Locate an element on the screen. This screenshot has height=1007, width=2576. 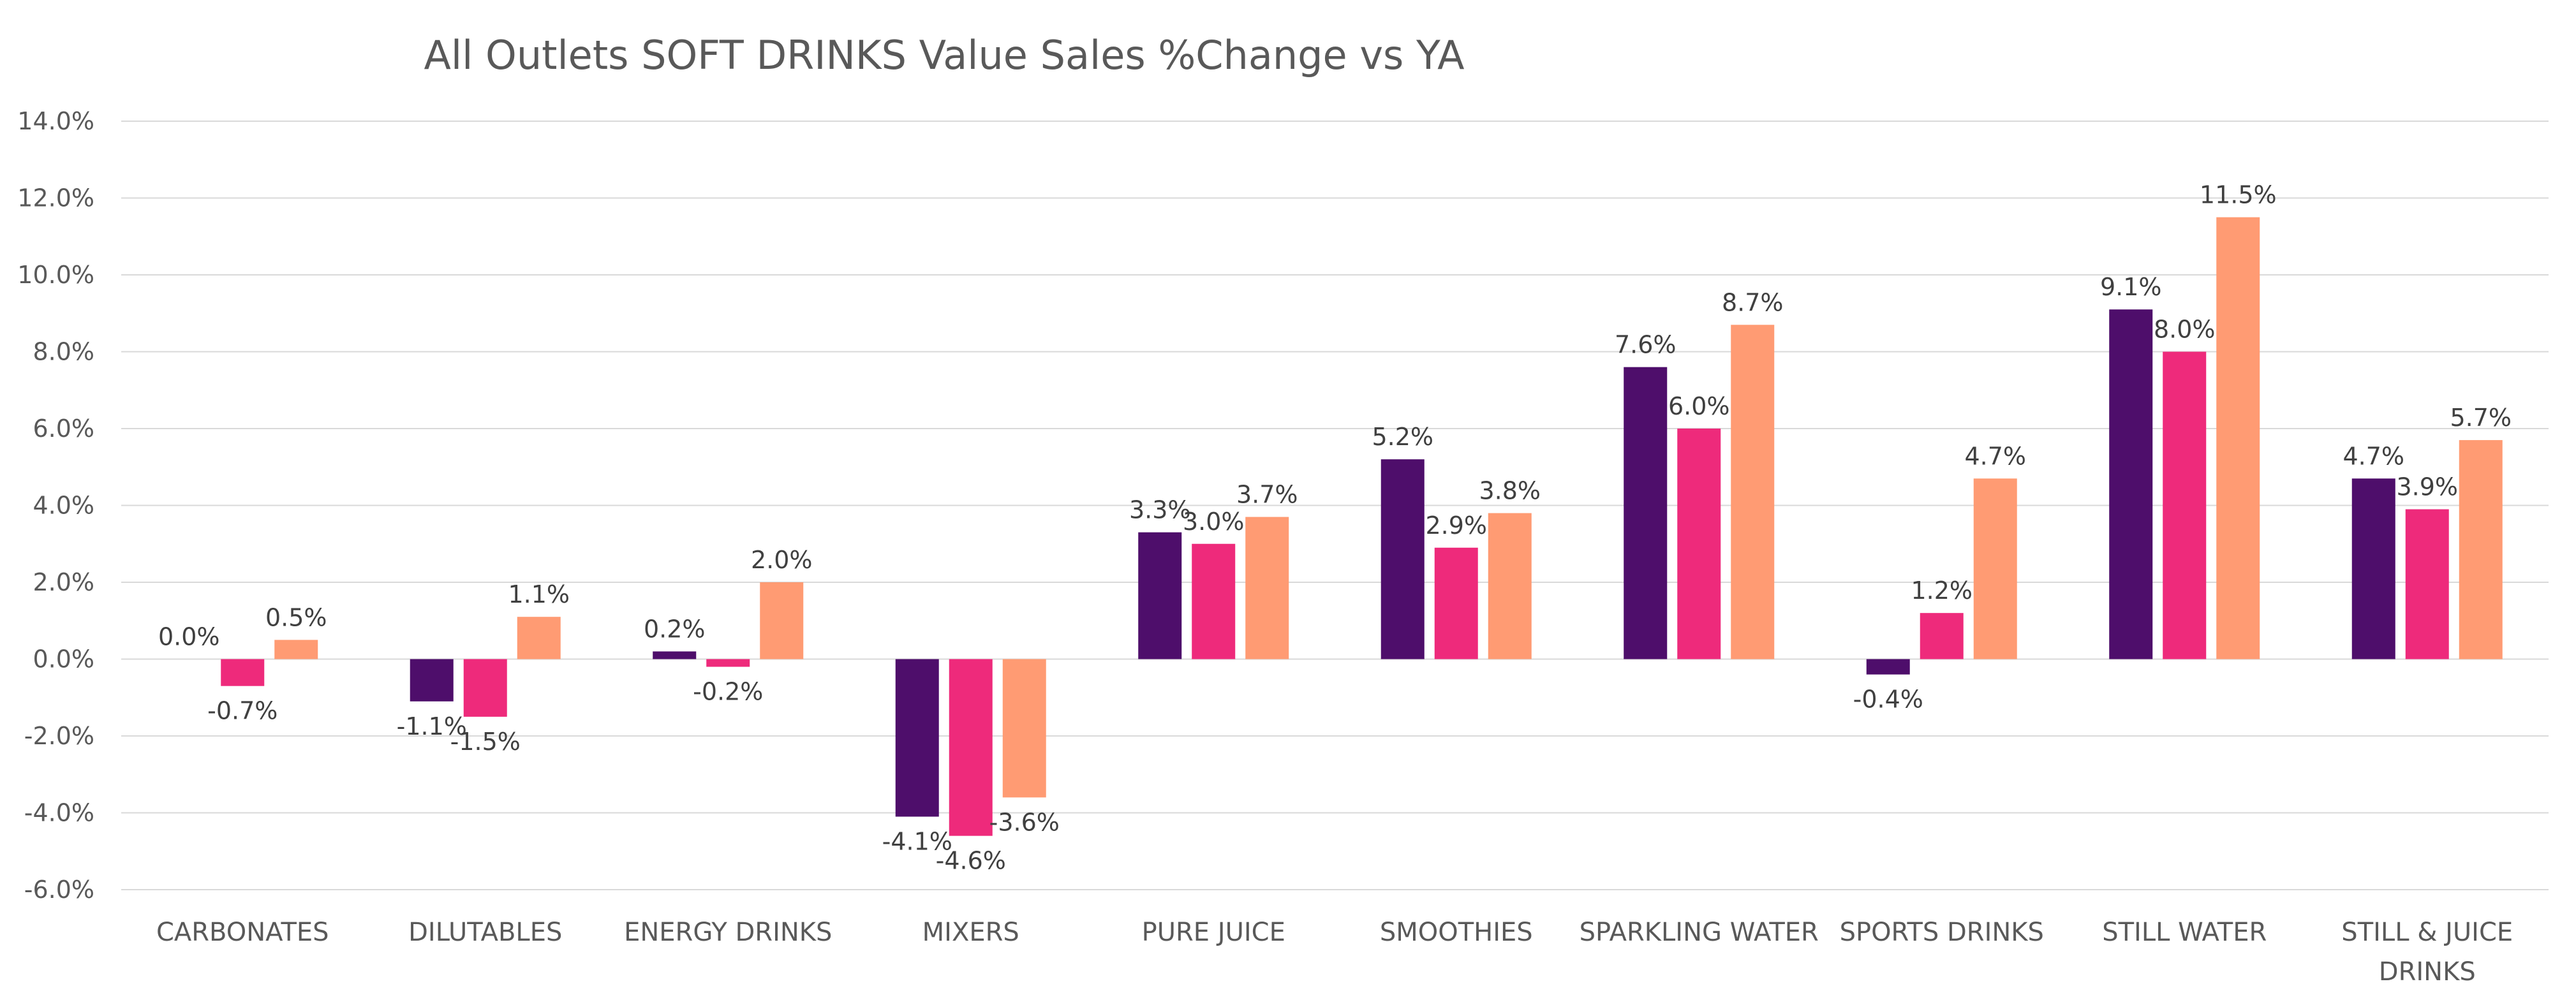
x-tick-label: SPARKLING WATER is located at coordinates (1699, 932).